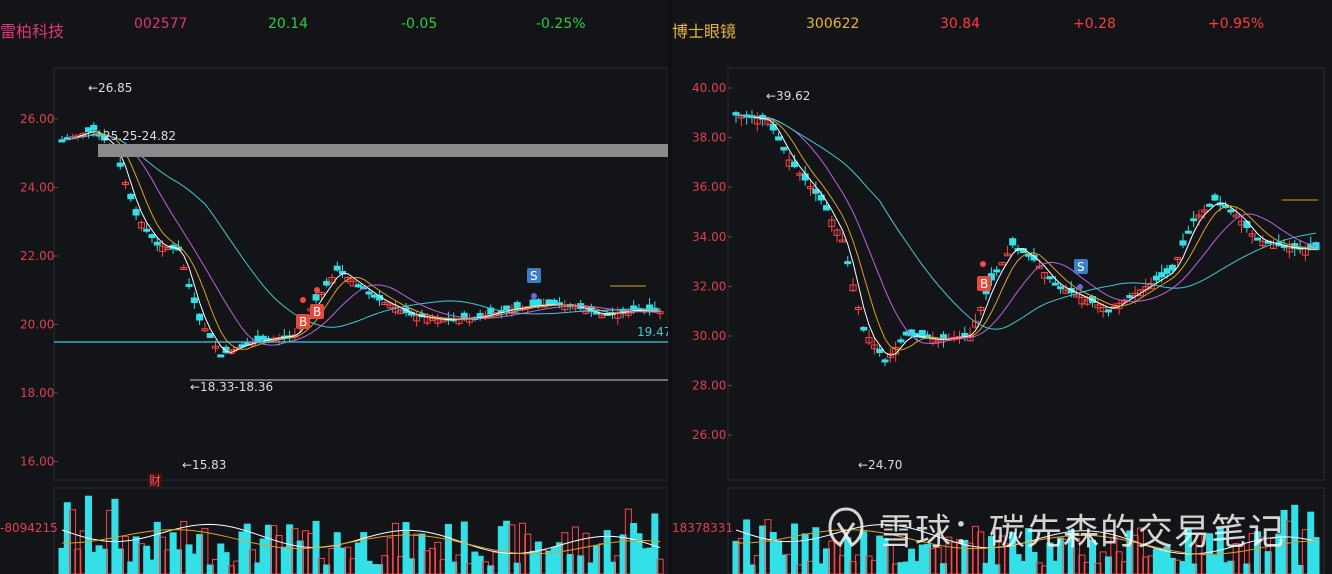 This screenshot has height=574, width=1332. Describe the element at coordinates (960, 24) in the screenshot. I see `stock-price: 30.84` at that location.